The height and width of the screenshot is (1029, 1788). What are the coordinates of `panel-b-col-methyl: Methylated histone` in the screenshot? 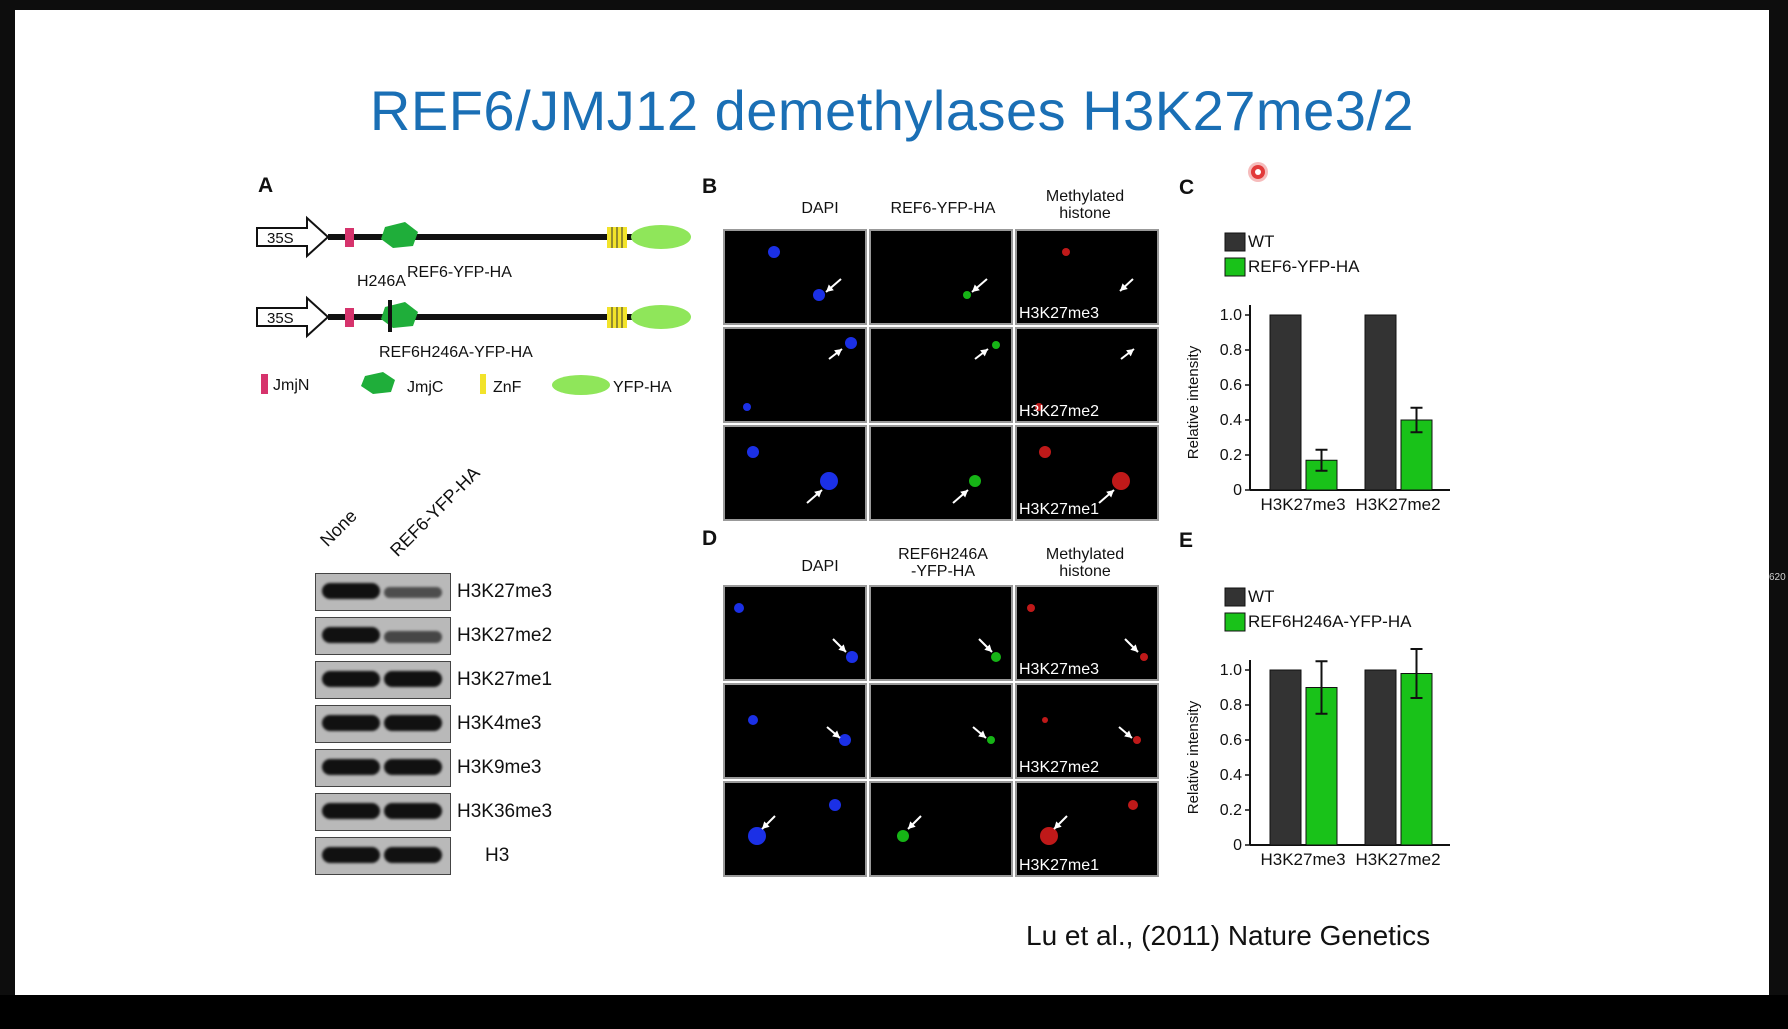 It's located at (1085, 205).